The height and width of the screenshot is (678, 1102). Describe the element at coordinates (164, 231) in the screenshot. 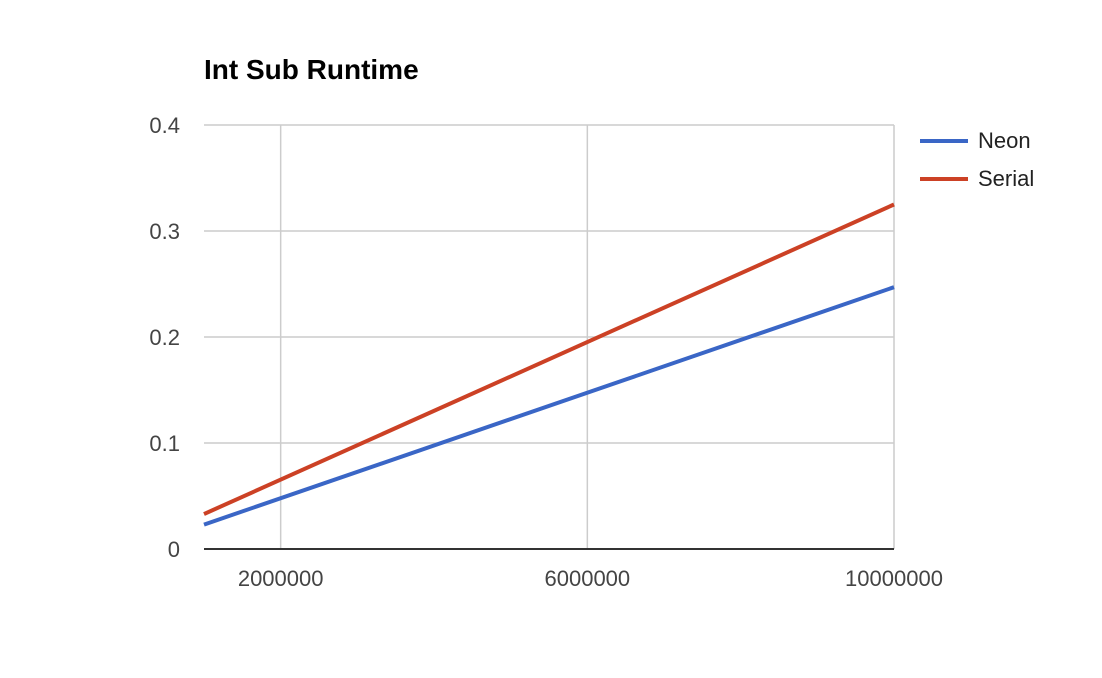

I see `y-tick-label: 0.3` at that location.